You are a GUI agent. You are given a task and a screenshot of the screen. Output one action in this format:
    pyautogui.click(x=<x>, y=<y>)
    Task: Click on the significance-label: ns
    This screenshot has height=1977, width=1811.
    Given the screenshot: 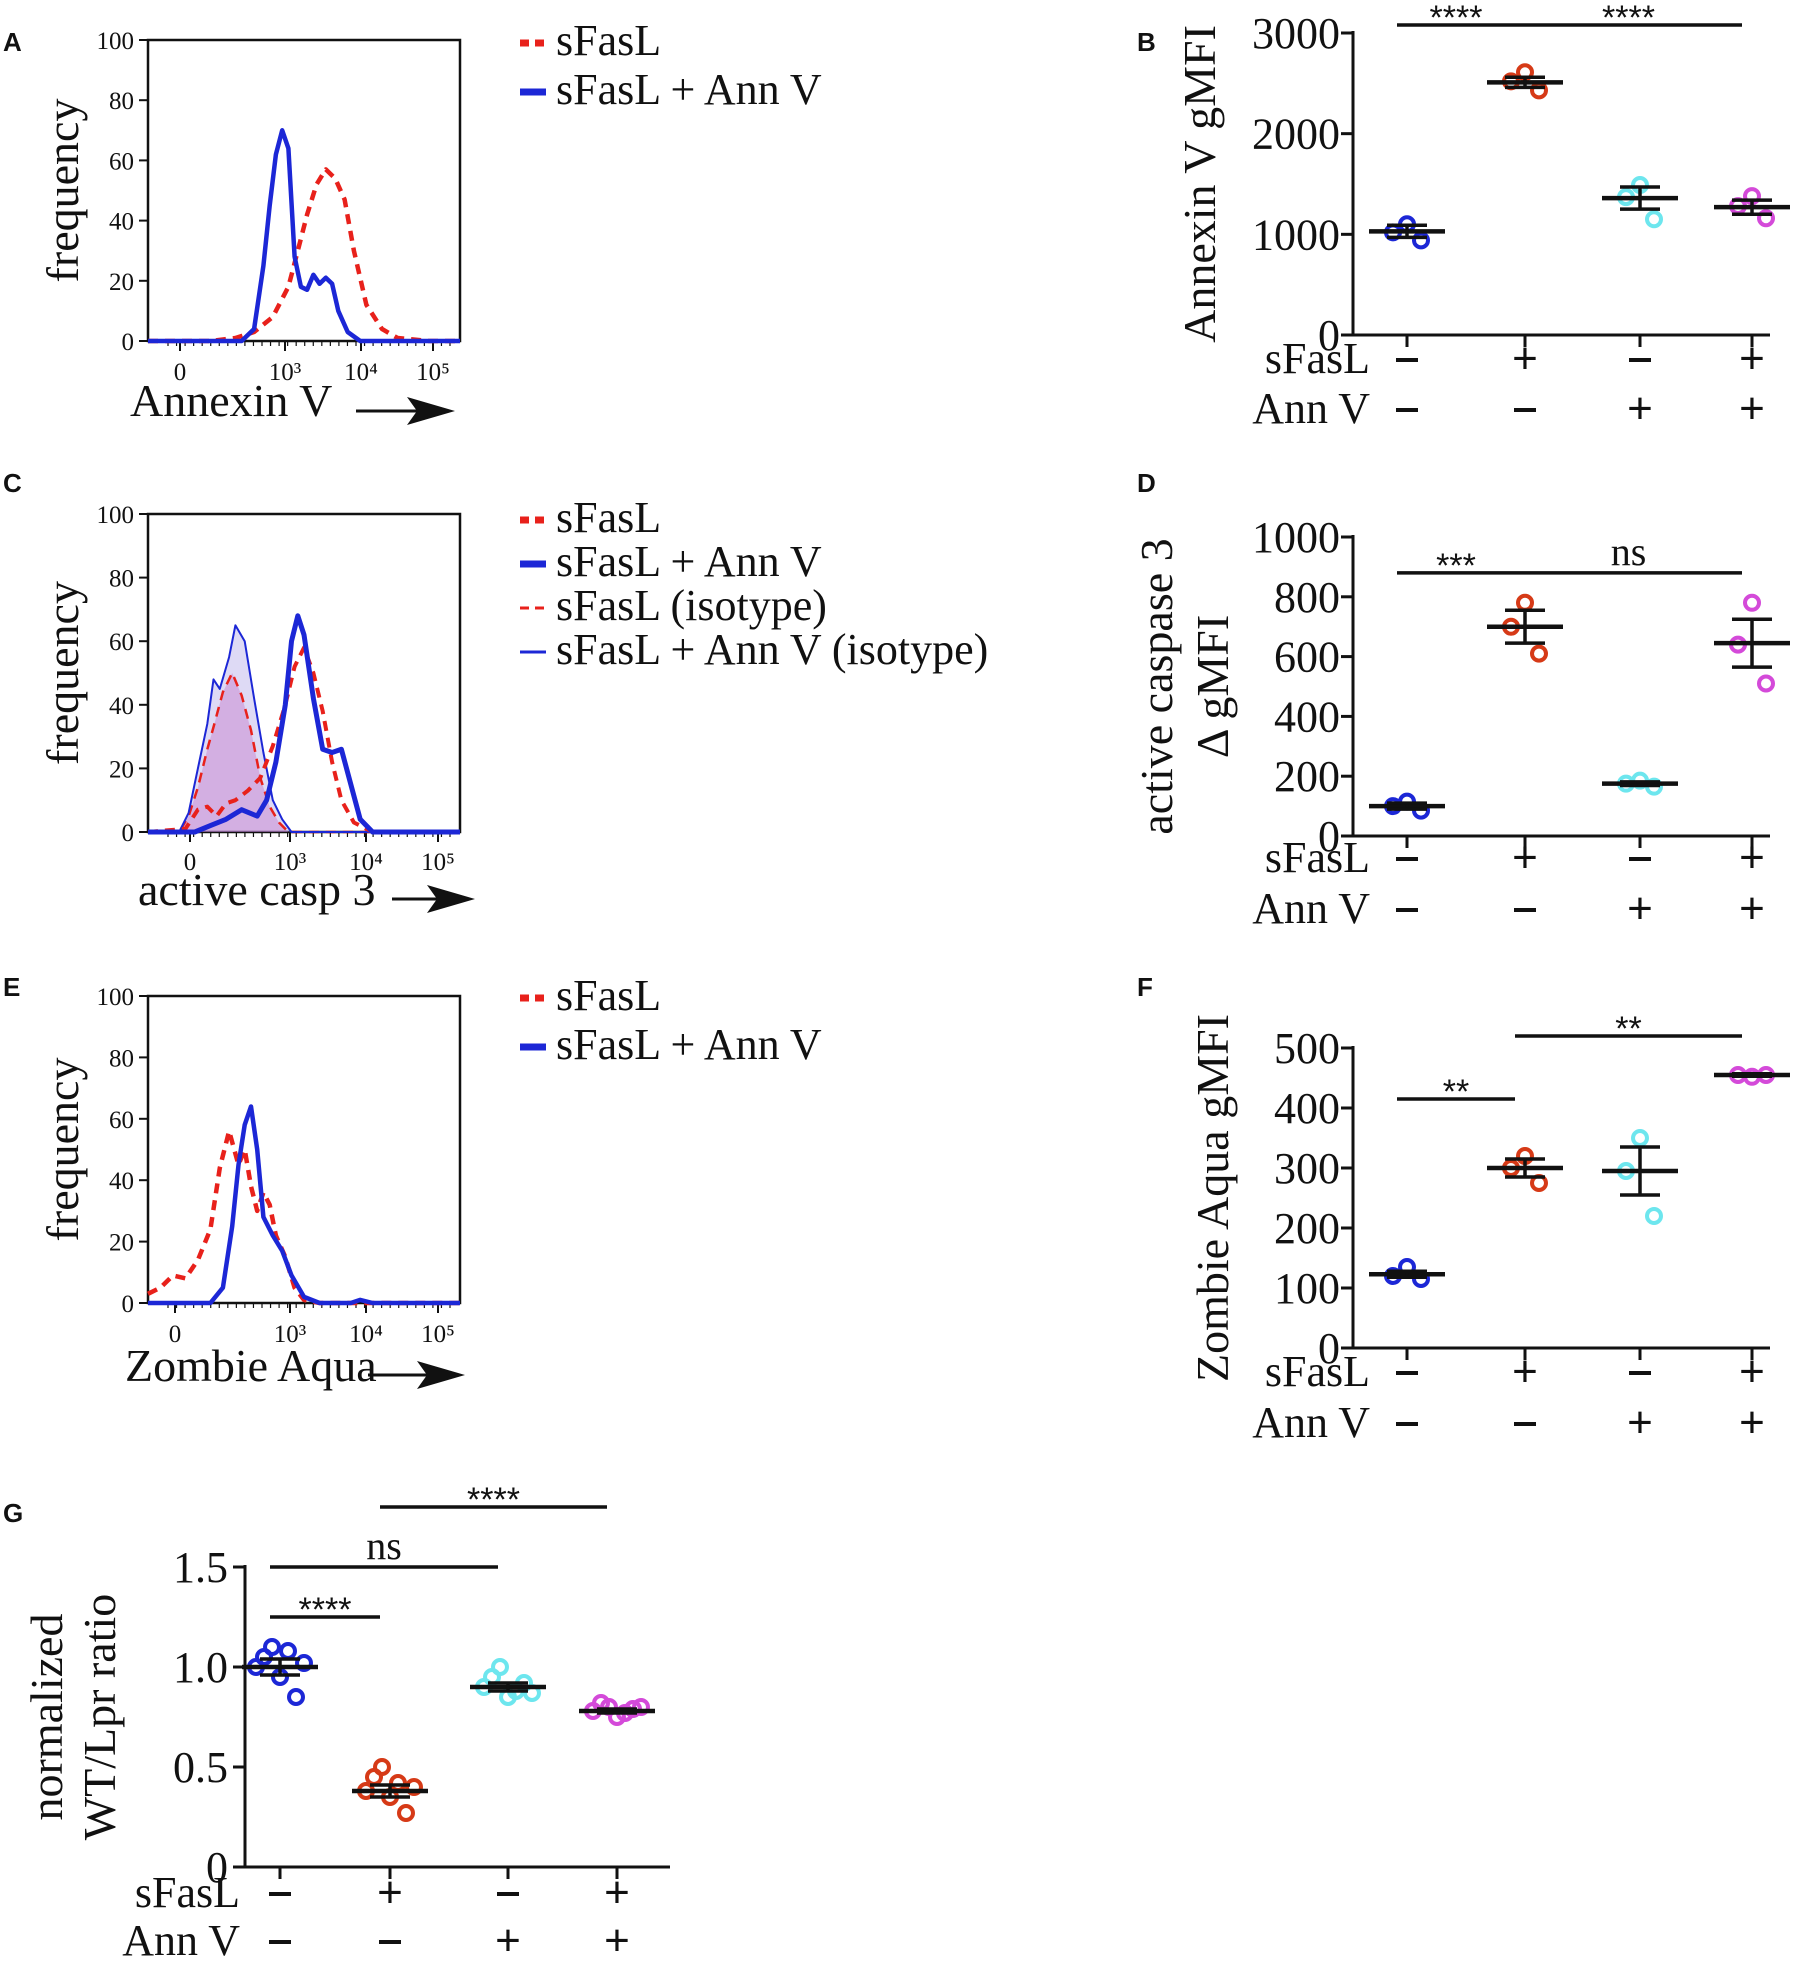 What is the action you would take?
    pyautogui.click(x=384, y=1545)
    